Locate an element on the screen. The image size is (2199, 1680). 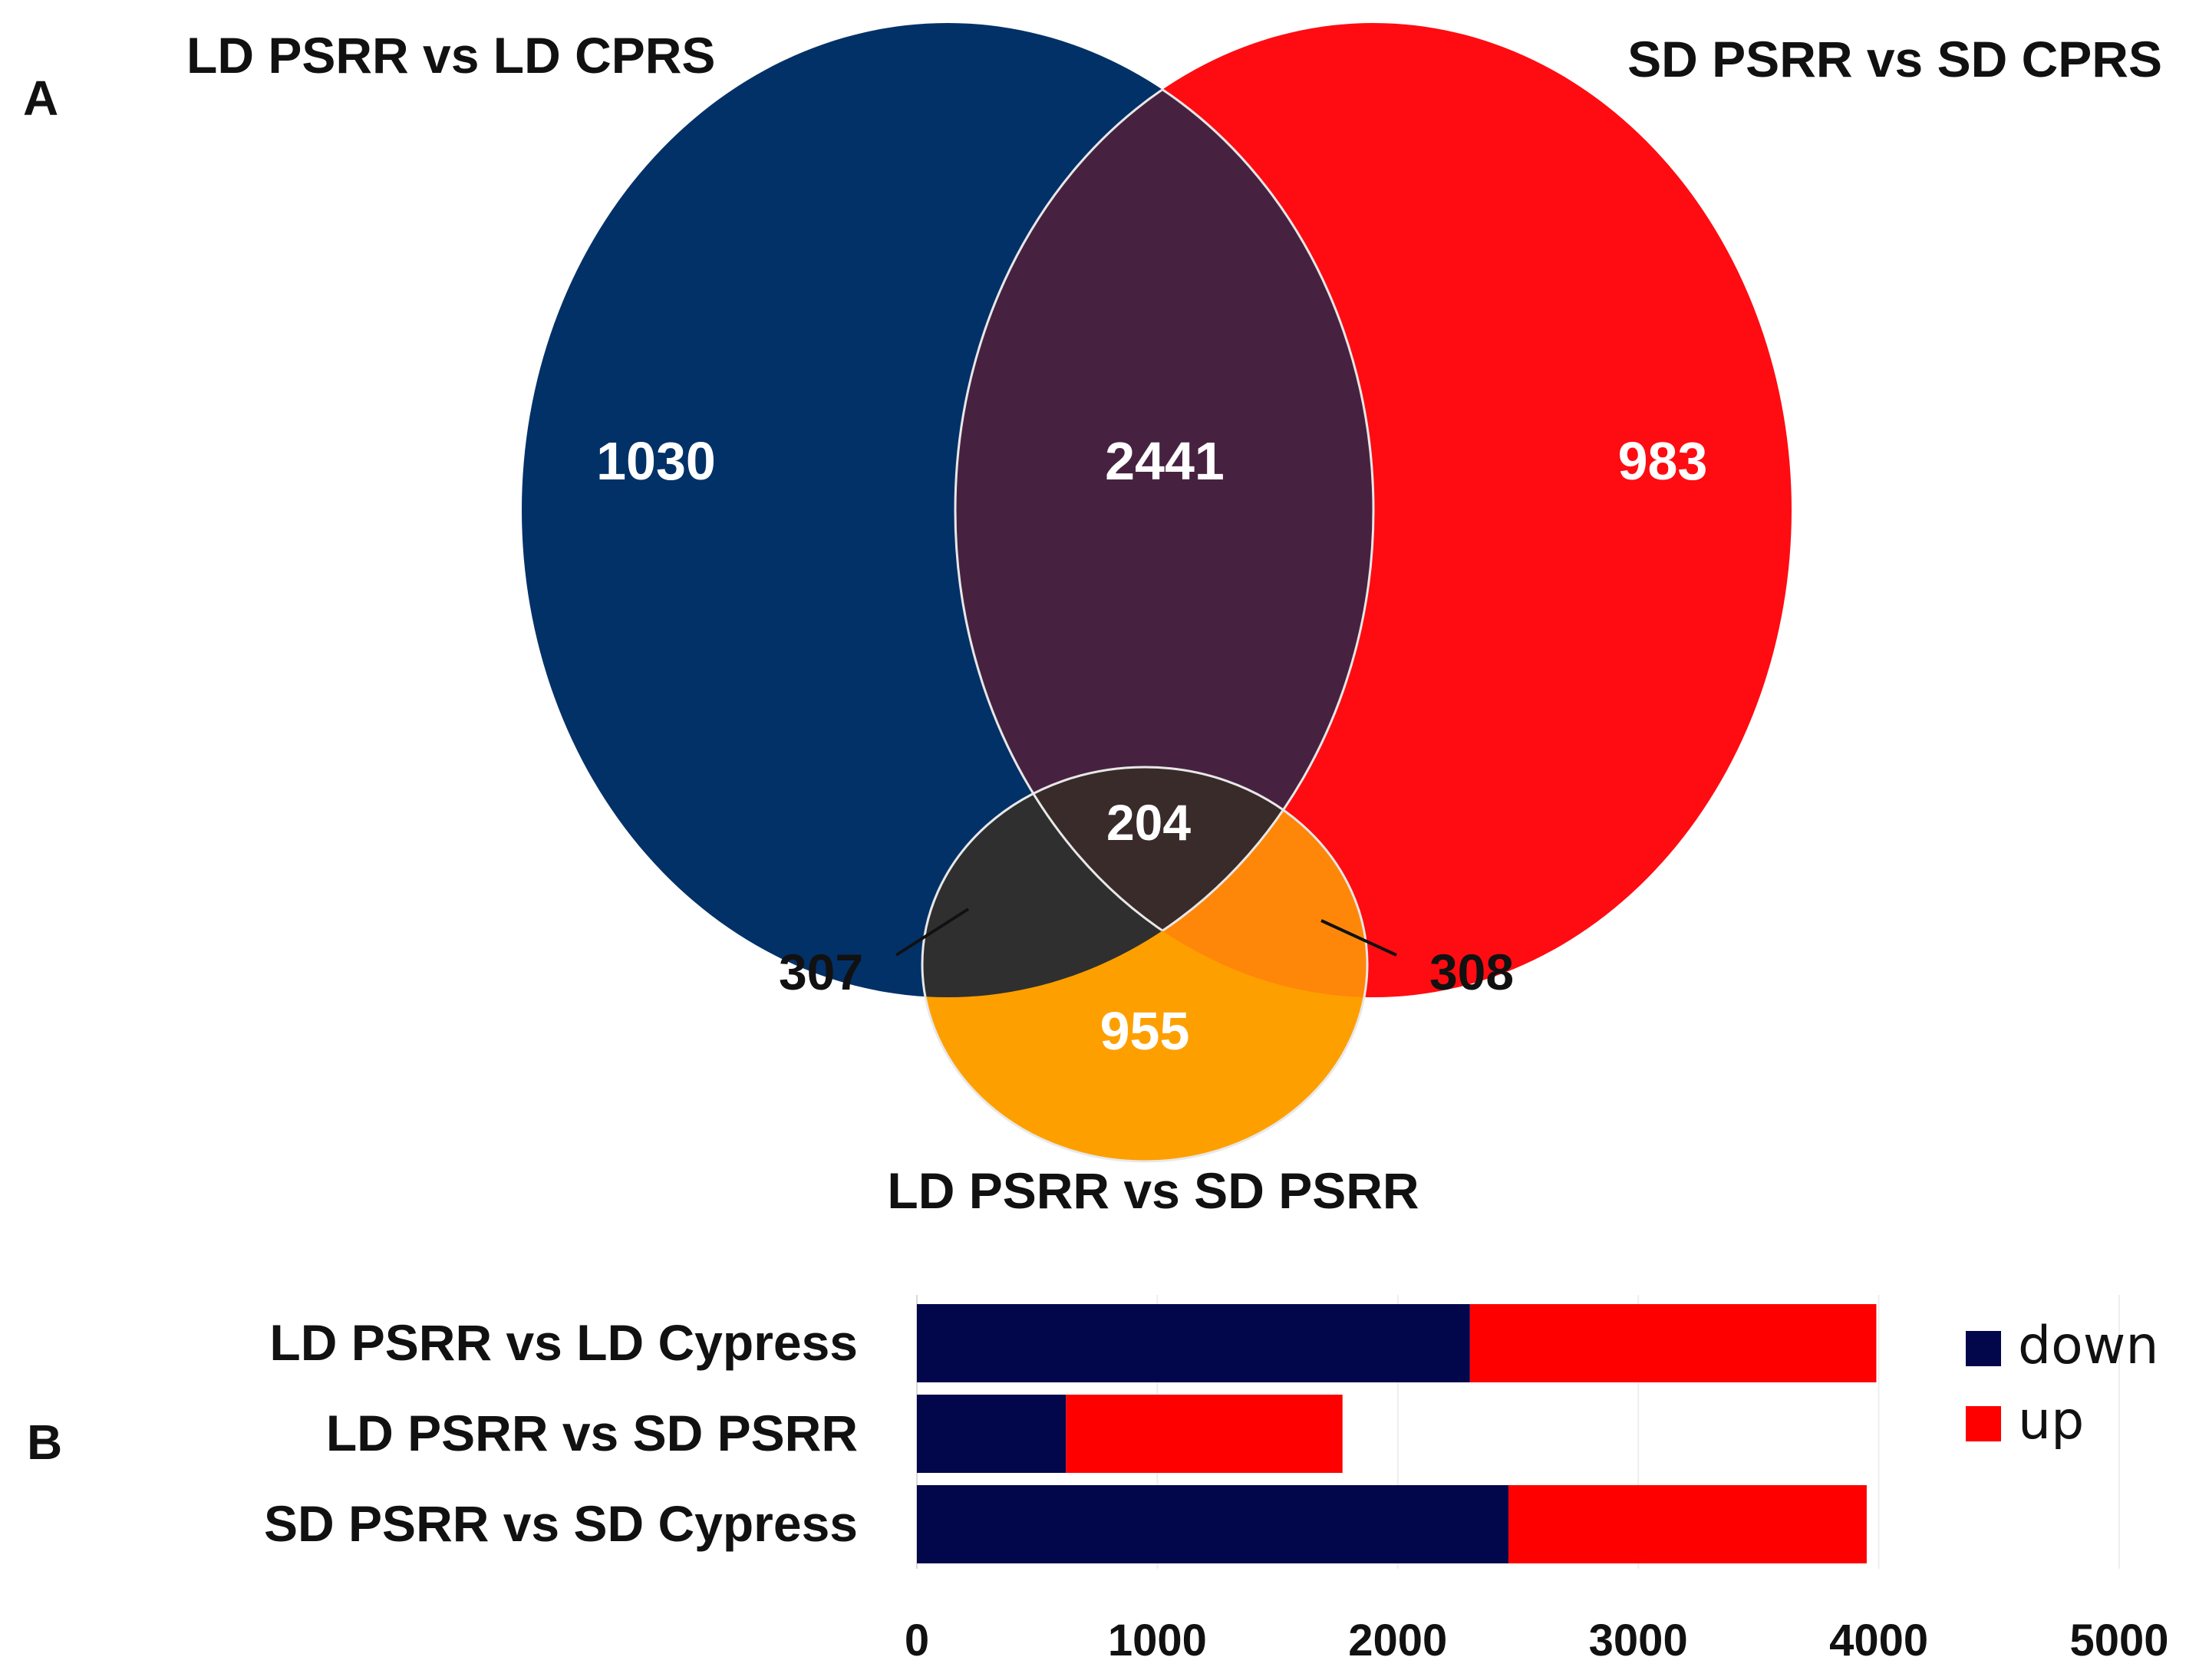
legend-label-down: down is located at coordinates (2088, 1346).